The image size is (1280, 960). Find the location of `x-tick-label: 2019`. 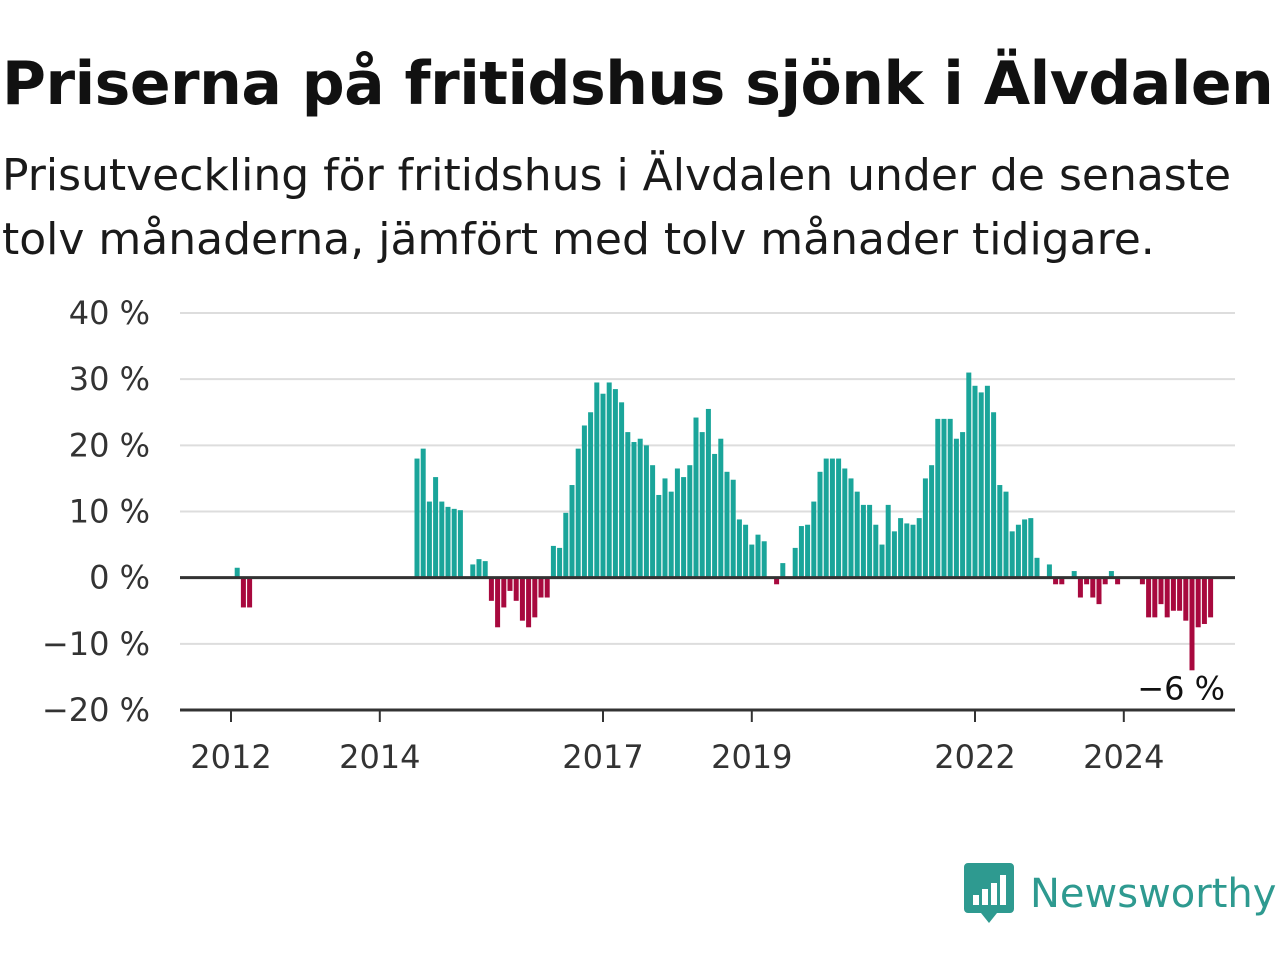

x-tick-label: 2019 is located at coordinates (751, 757).